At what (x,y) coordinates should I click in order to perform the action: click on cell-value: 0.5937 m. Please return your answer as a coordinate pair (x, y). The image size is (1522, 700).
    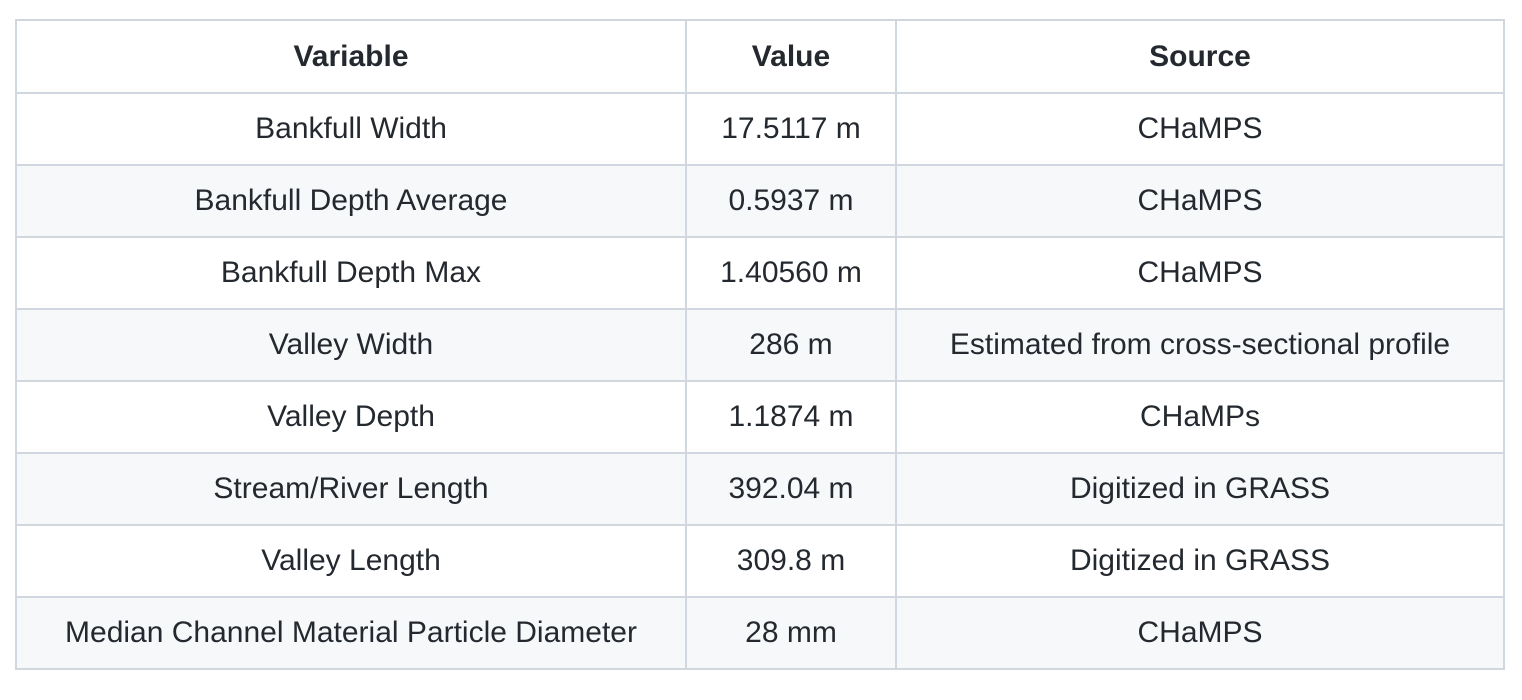
    Looking at the image, I should click on (791, 201).